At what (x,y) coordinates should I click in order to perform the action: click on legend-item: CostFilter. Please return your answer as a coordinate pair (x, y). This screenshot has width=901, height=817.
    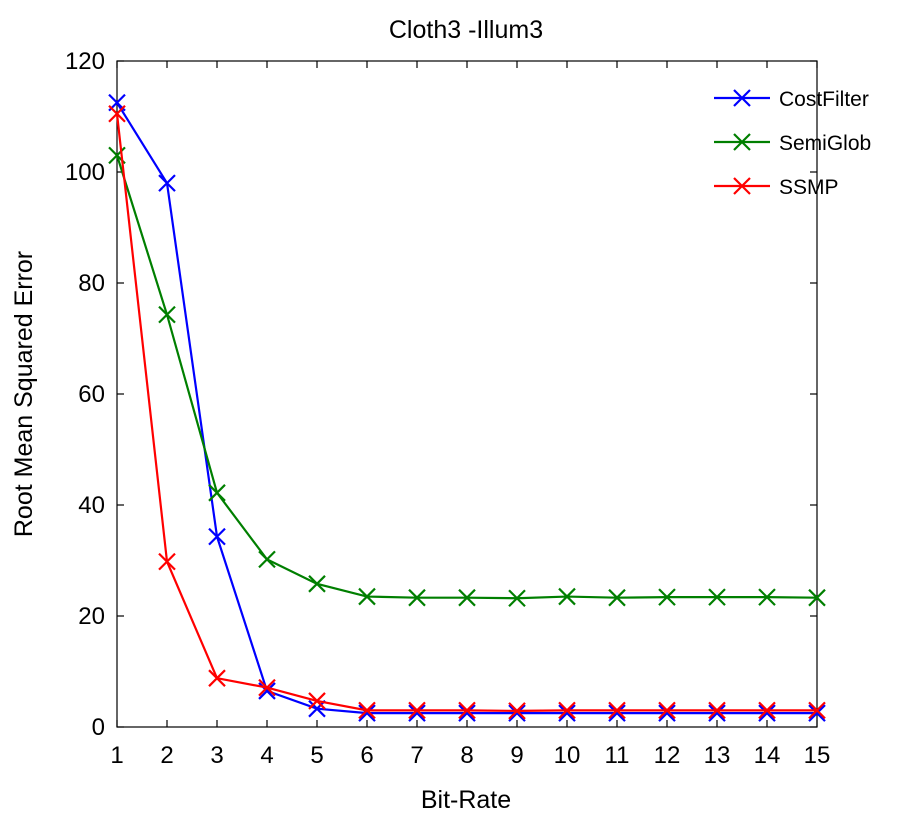
    Looking at the image, I should click on (791, 99).